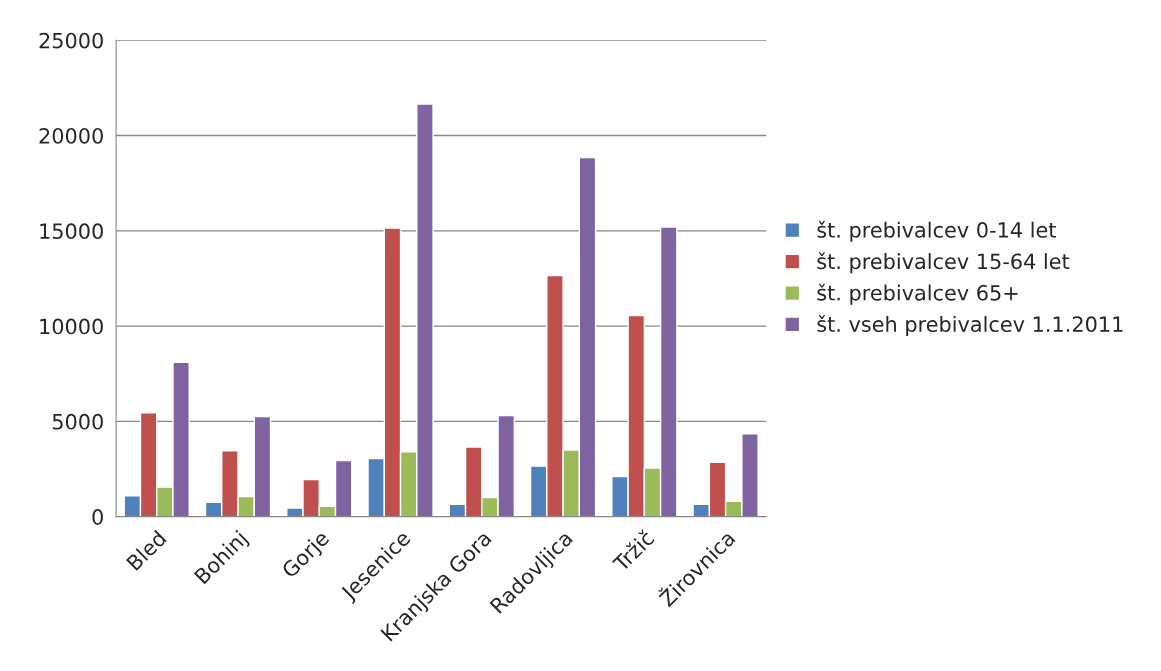 Image resolution: width=1161 pixels, height=671 pixels. What do you see at coordinates (917, 294) in the screenshot?
I see `legend-label: št. prebivalcev 65+` at bounding box center [917, 294].